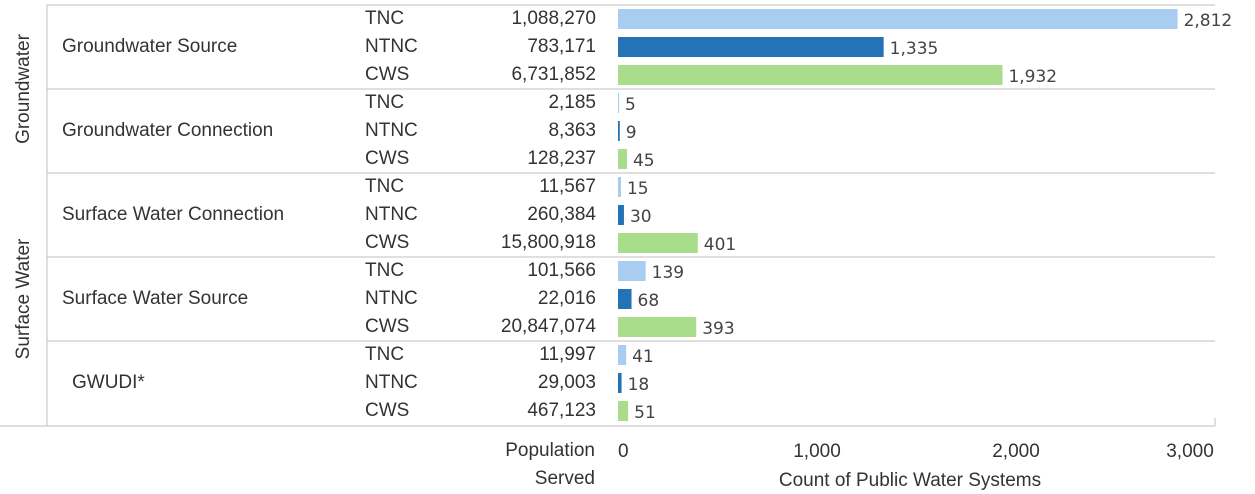 The height and width of the screenshot is (494, 1255). I want to click on value-label: 30, so click(641, 217).